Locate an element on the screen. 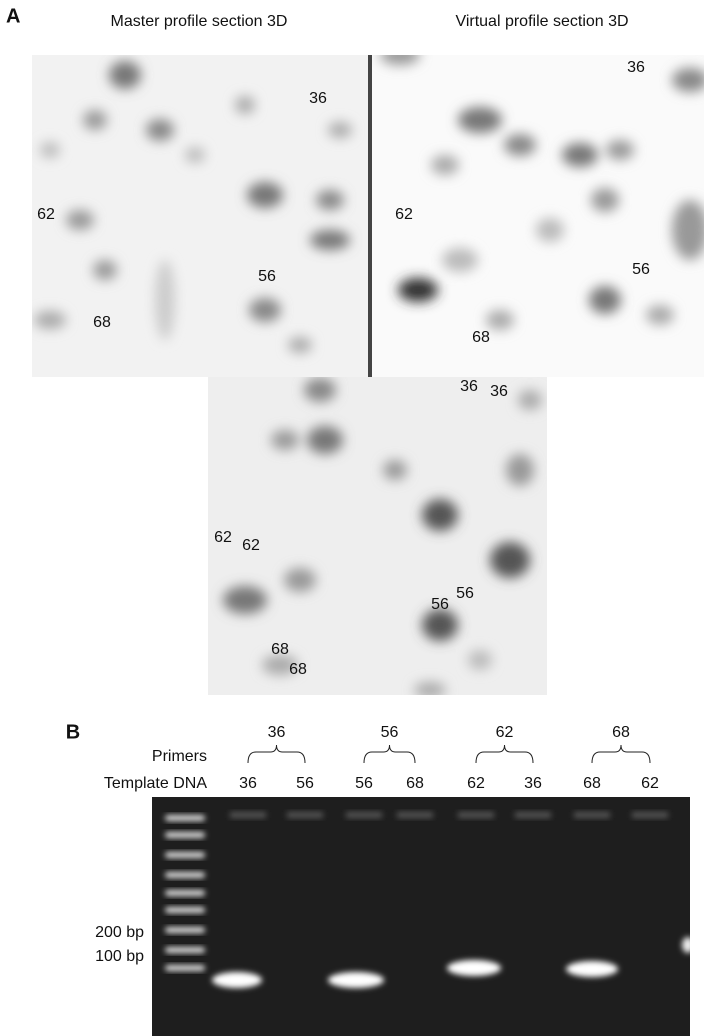 The width and height of the screenshot is (704, 1036). divider is located at coordinates (370, 216).